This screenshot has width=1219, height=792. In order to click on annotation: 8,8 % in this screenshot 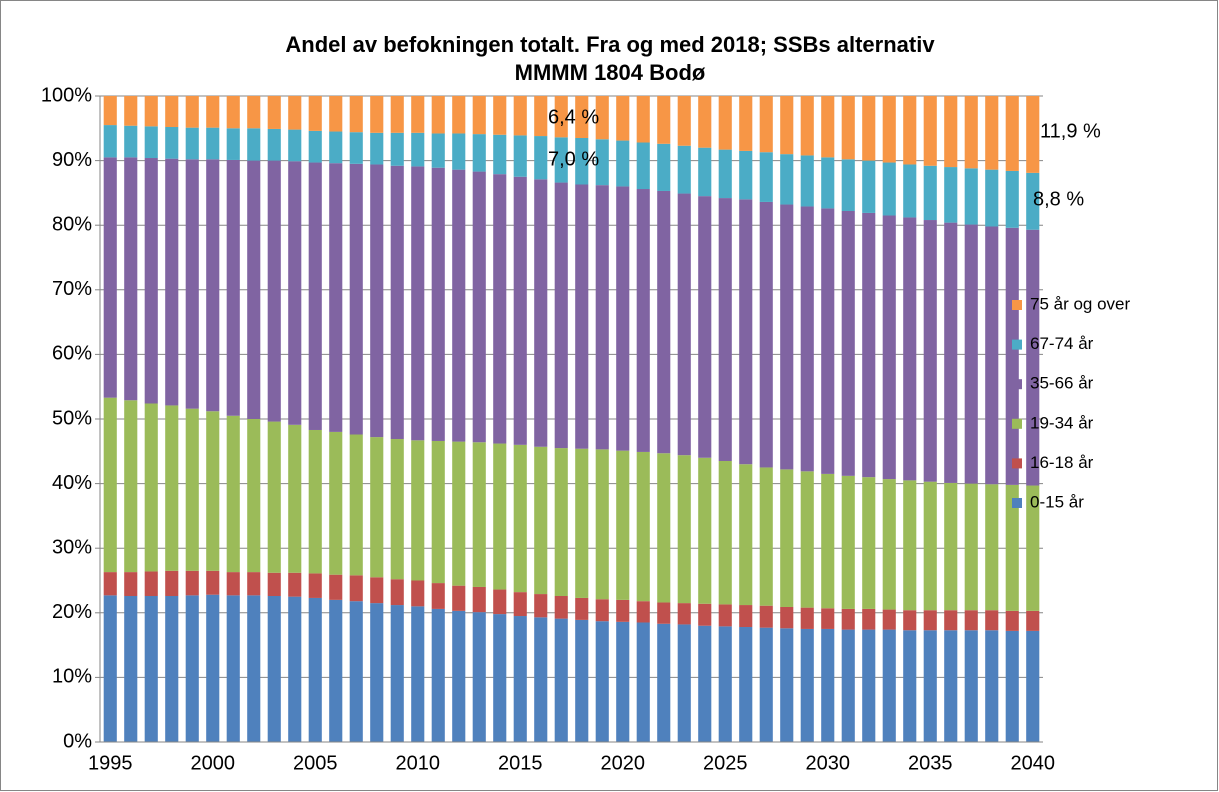, I will do `click(1058, 199)`.